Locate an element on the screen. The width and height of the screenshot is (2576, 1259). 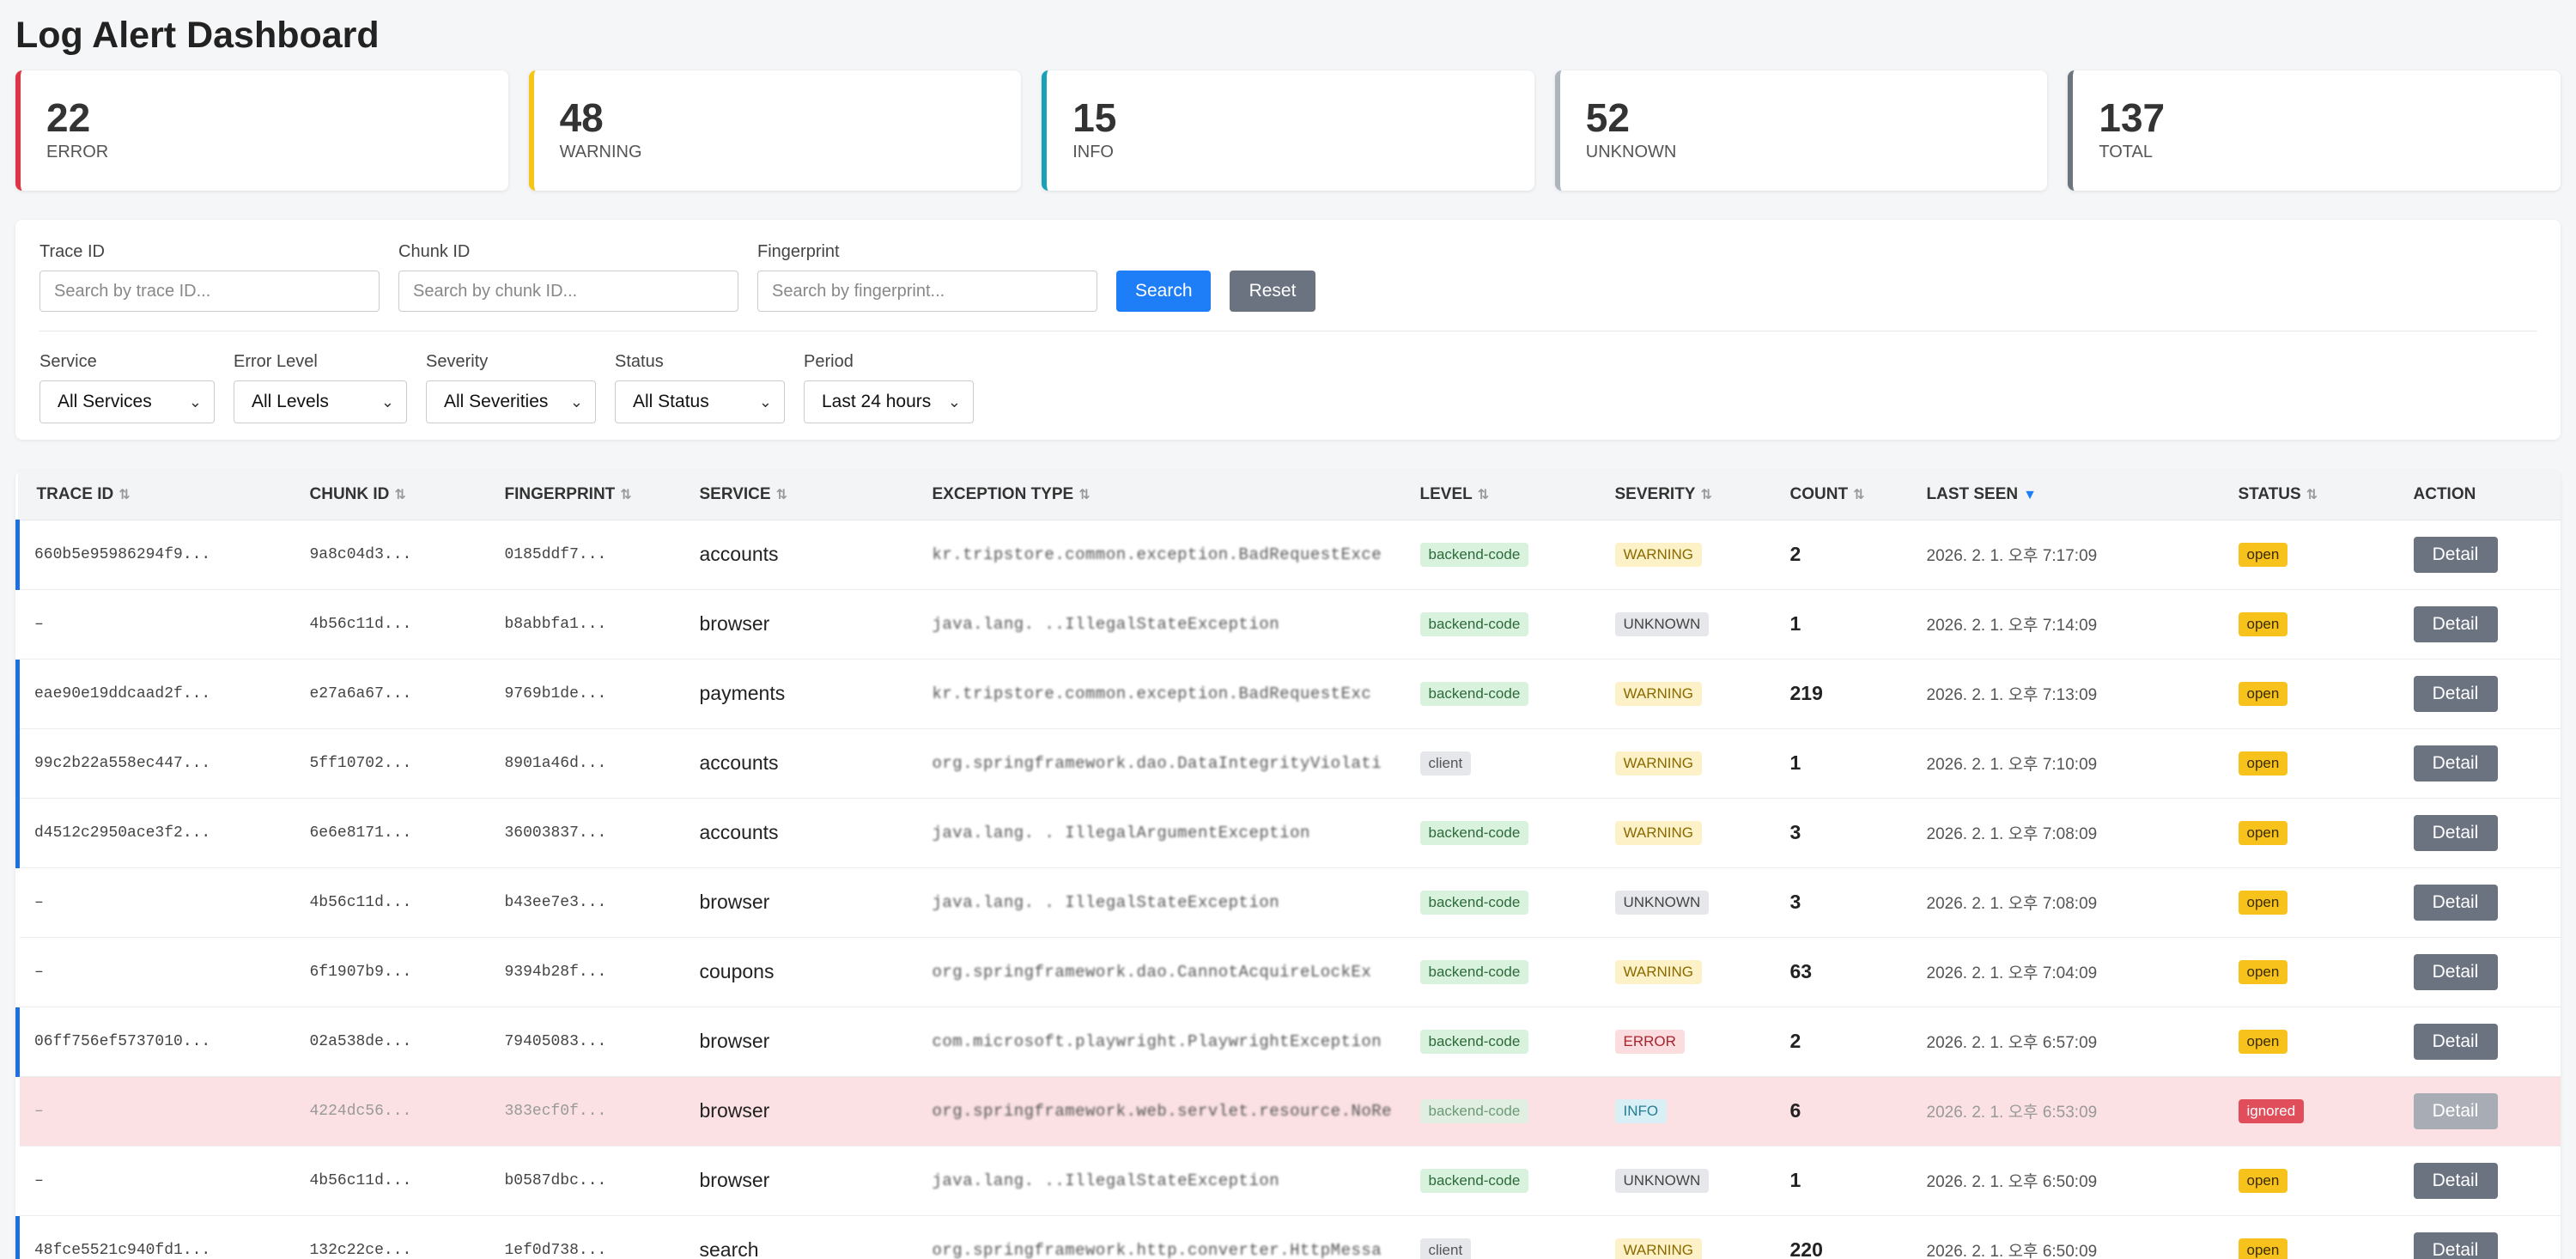
status-select: All Status ⌄ is located at coordinates (700, 401).